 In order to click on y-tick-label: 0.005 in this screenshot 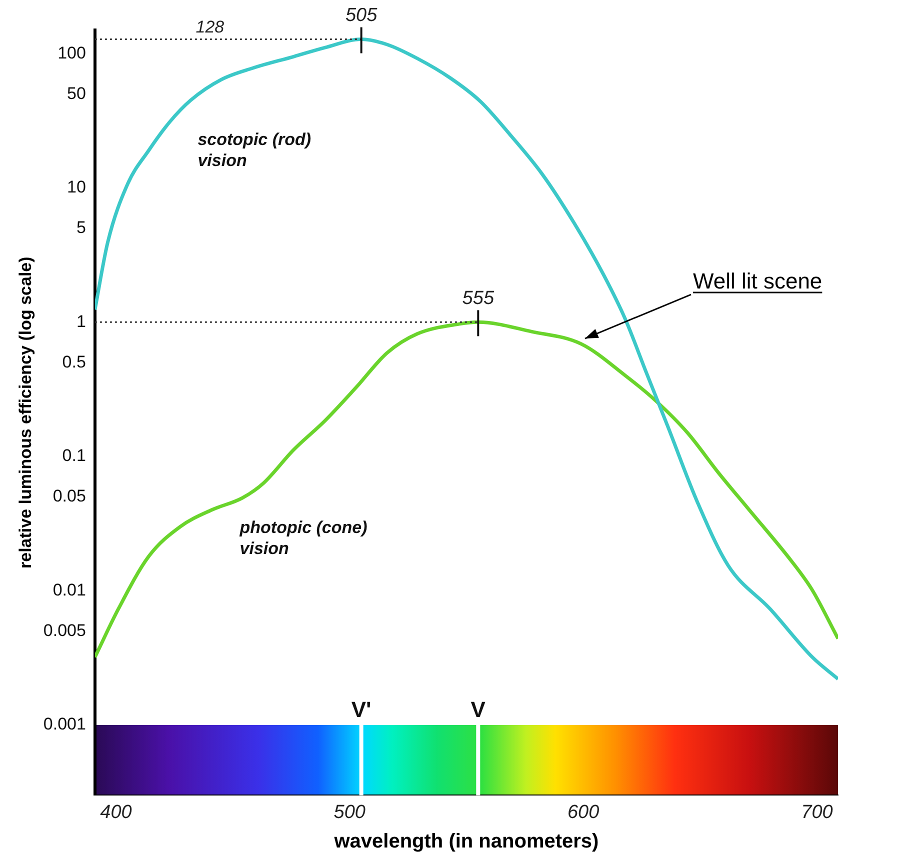, I will do `click(64, 630)`.